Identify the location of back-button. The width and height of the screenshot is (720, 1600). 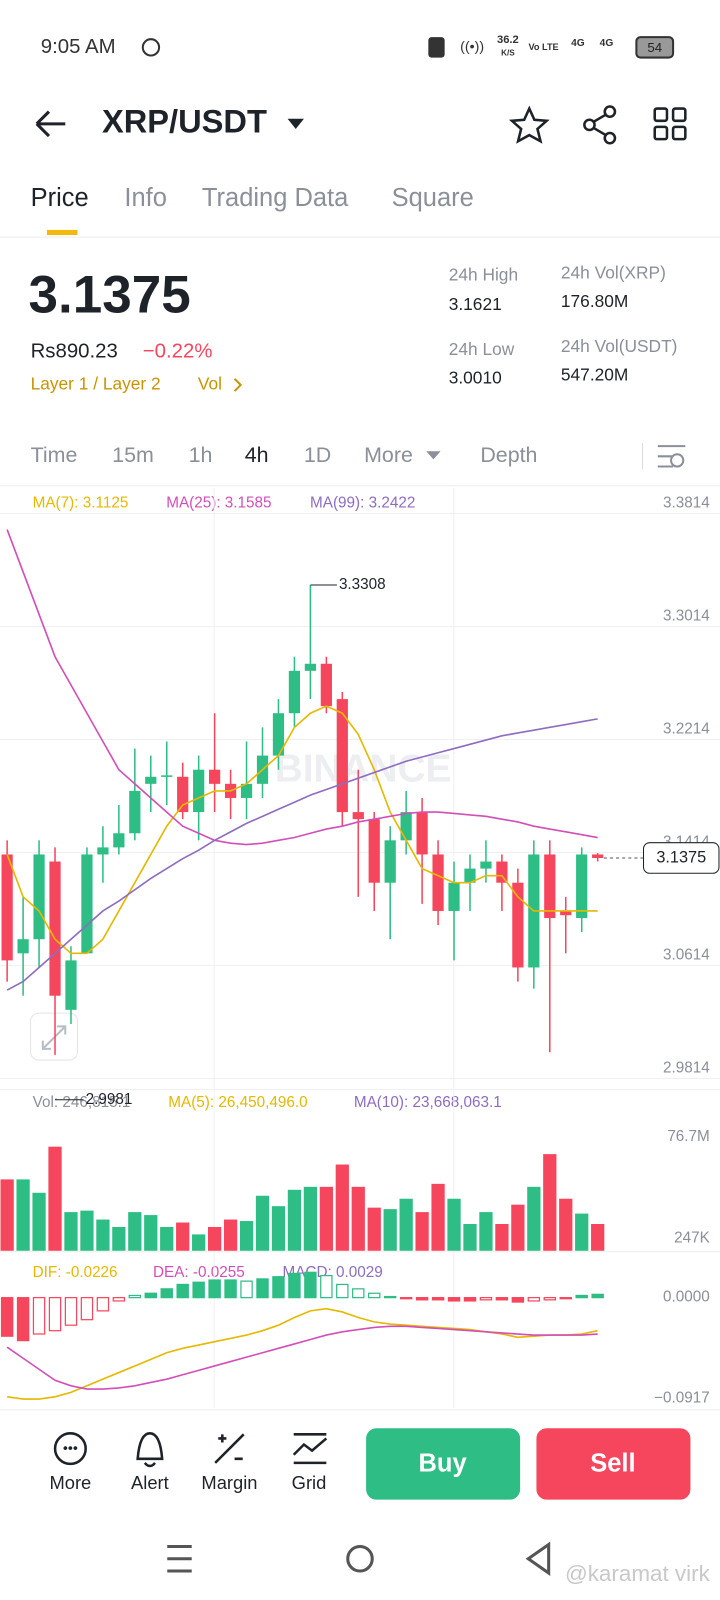
(50, 124).